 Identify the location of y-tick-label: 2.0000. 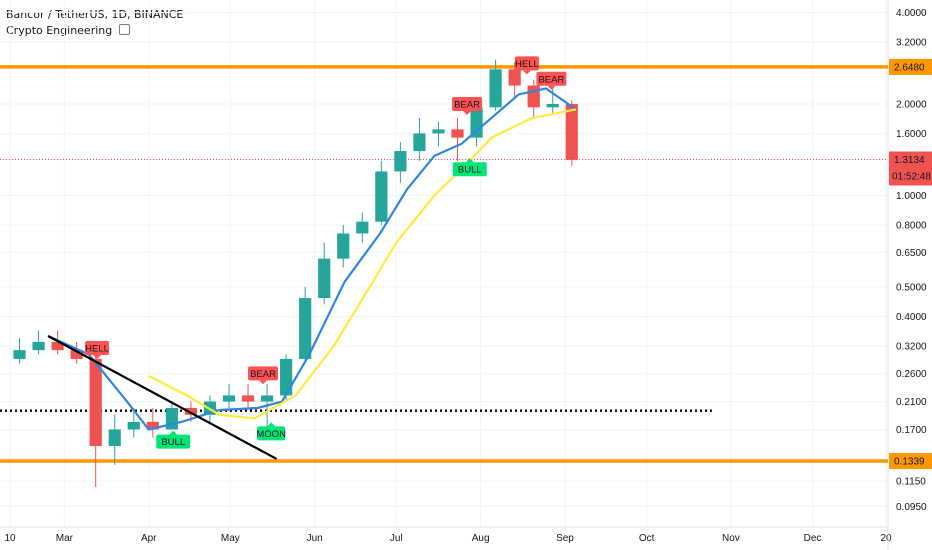
(911, 104).